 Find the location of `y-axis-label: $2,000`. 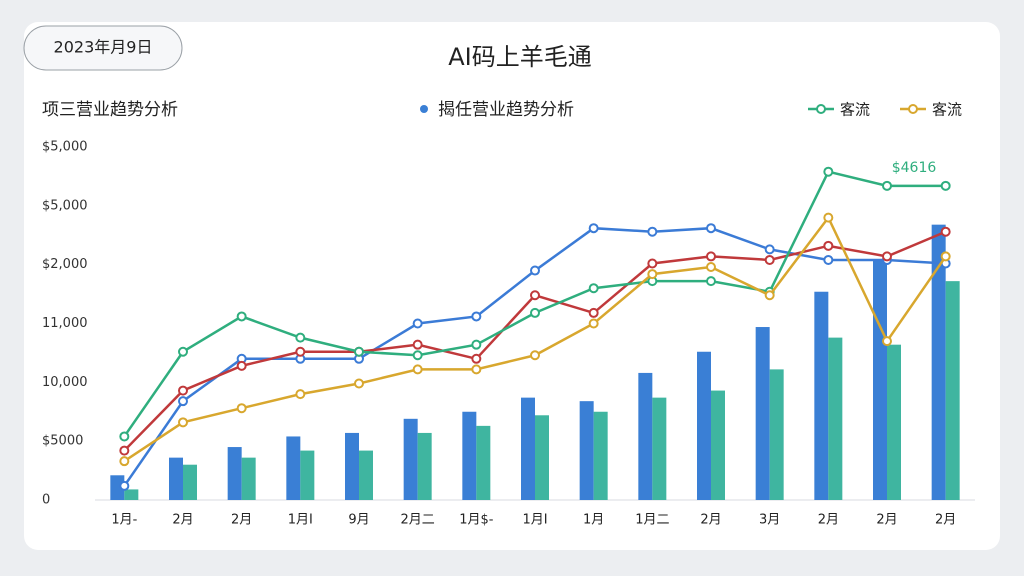

y-axis-label: $2,000 is located at coordinates (65, 264).